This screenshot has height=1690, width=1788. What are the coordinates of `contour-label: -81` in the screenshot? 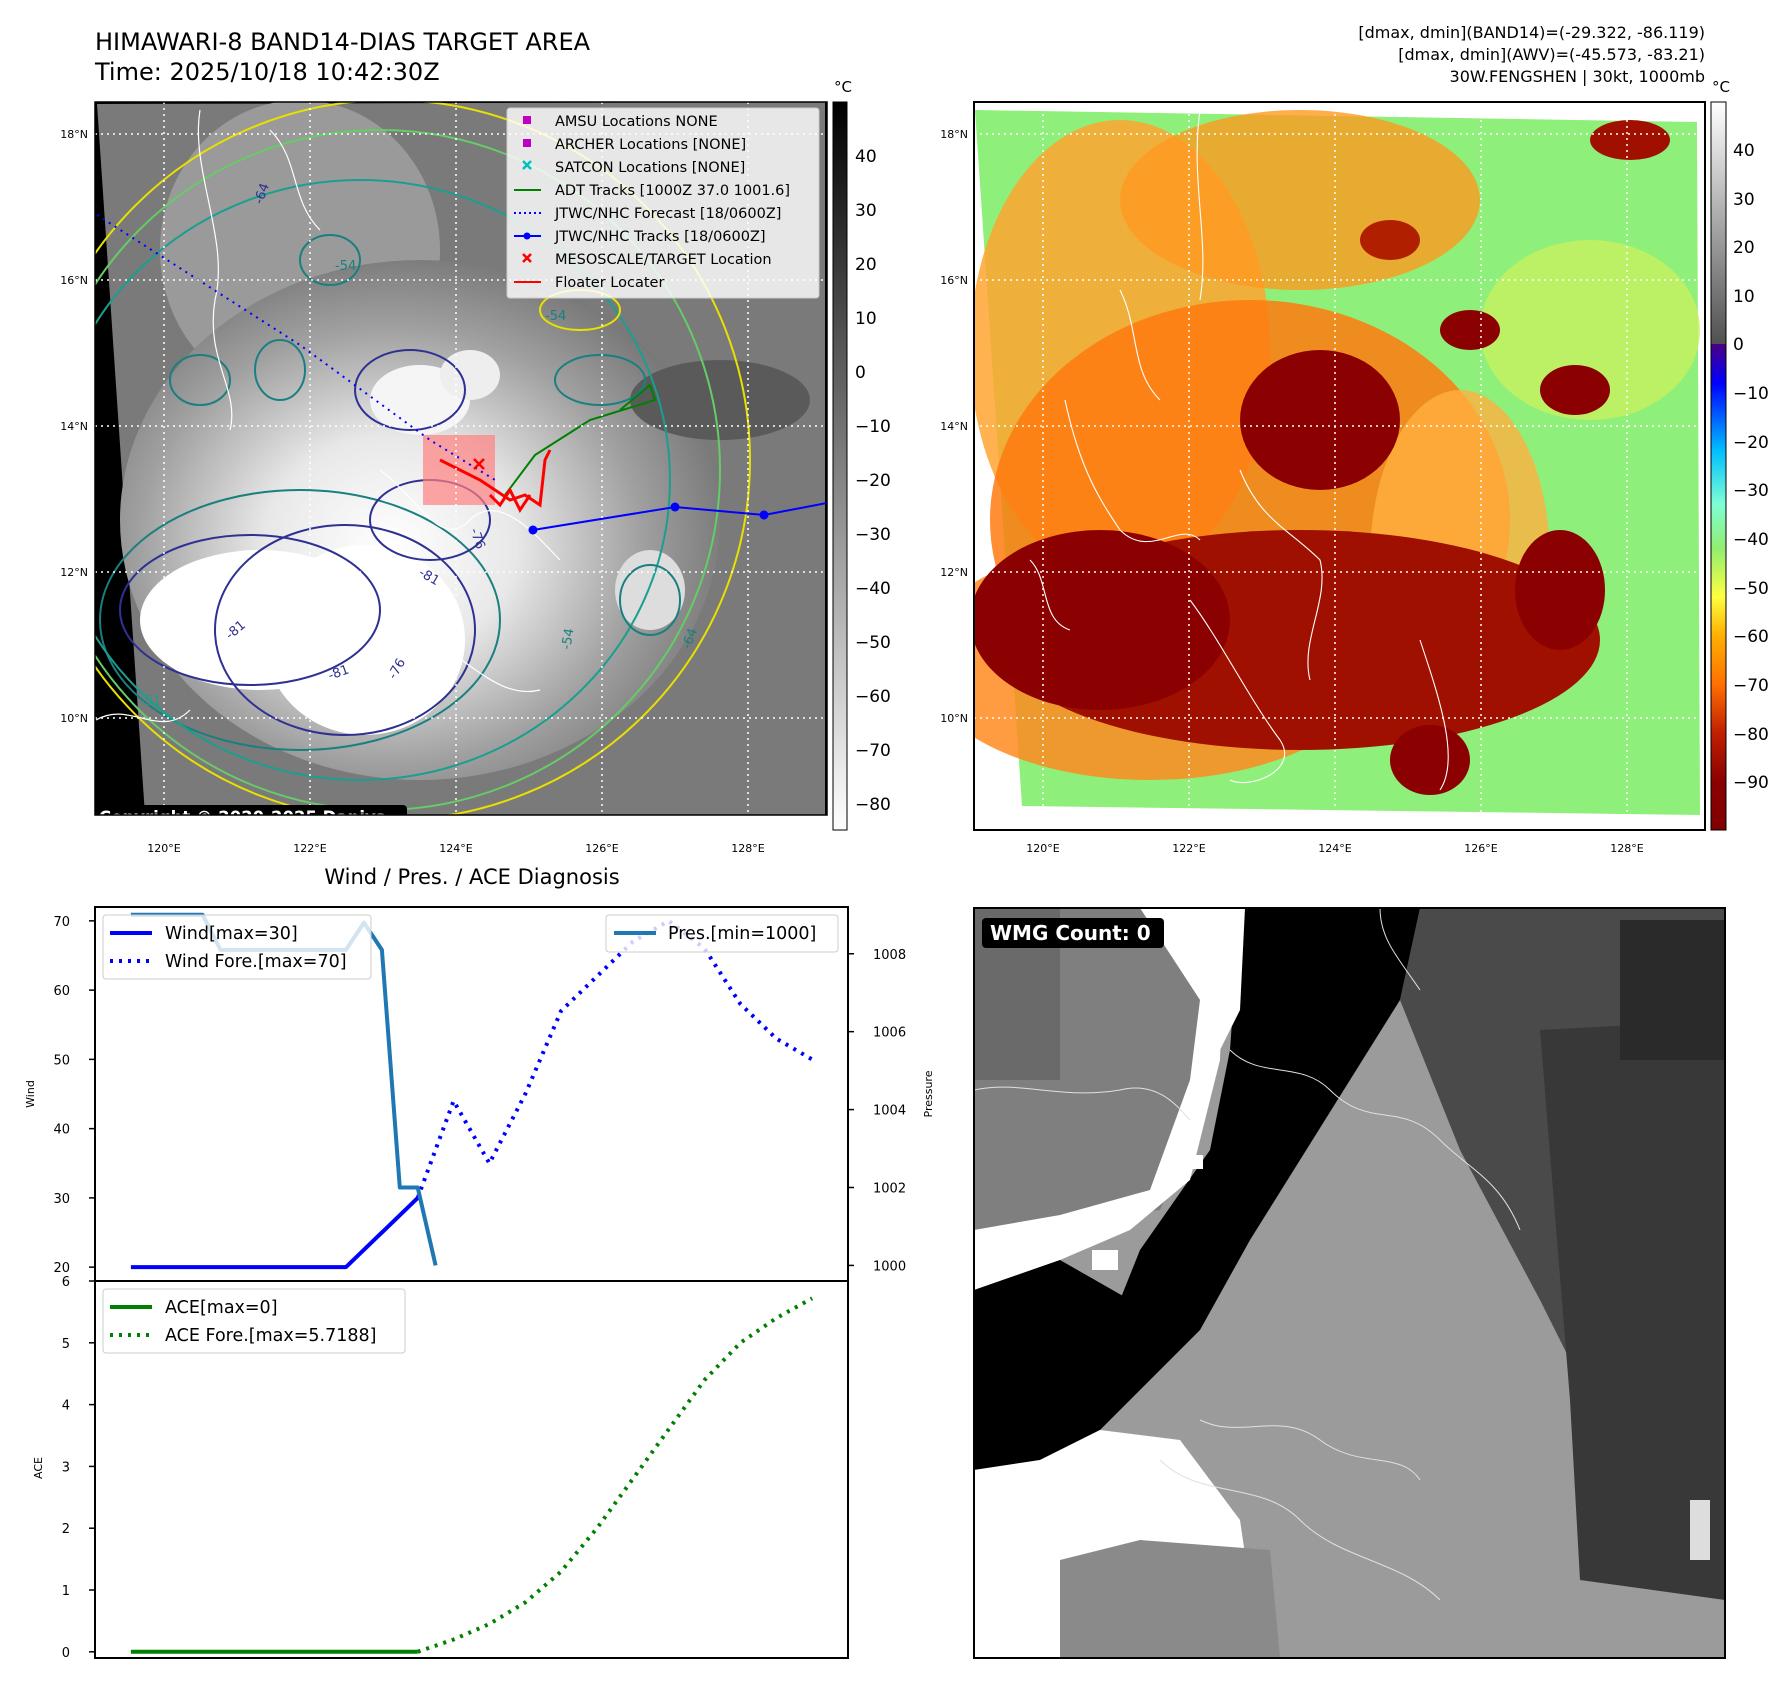 It's located at (338, 672).